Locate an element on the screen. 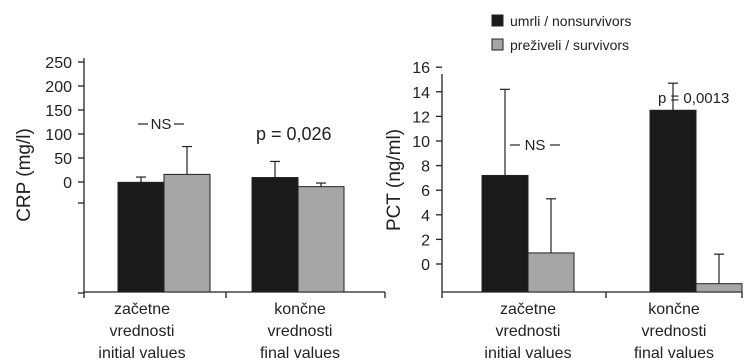 The height and width of the screenshot is (363, 754). legend-swatch-nonsurvivors is located at coordinates (497, 20).